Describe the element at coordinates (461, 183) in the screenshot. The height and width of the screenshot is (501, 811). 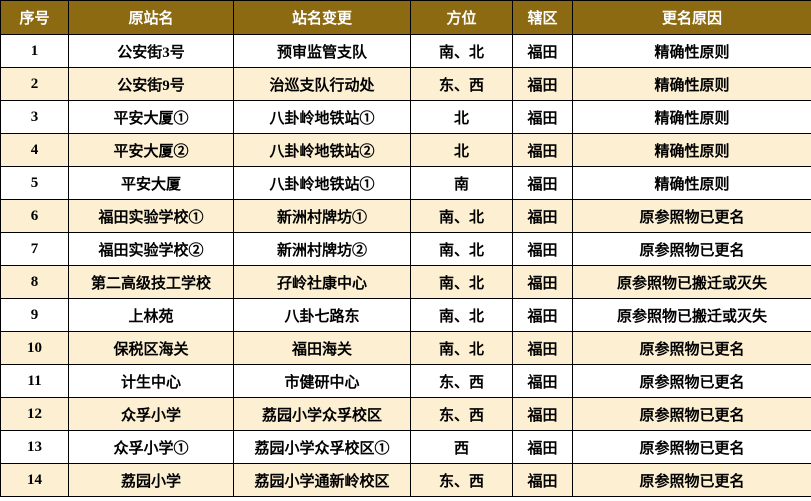
I see `table-cell: 南` at that location.